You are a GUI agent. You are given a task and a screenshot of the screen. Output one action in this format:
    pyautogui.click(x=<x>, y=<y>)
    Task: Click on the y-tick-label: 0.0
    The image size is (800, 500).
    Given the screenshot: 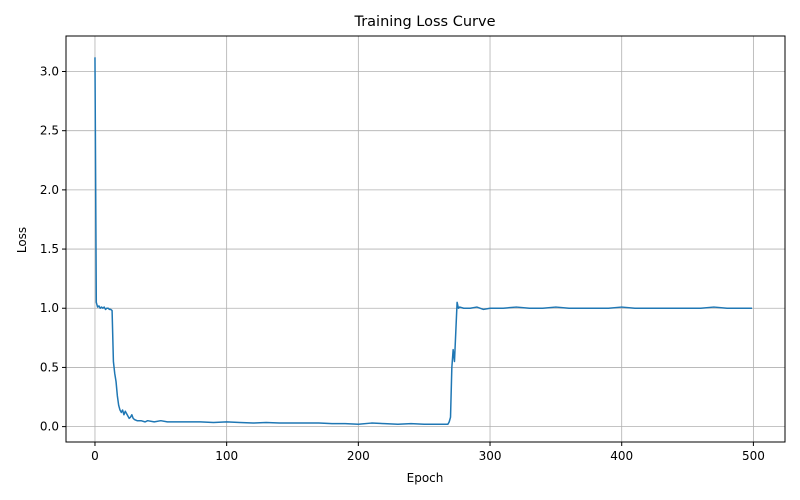 What is the action you would take?
    pyautogui.click(x=49, y=427)
    